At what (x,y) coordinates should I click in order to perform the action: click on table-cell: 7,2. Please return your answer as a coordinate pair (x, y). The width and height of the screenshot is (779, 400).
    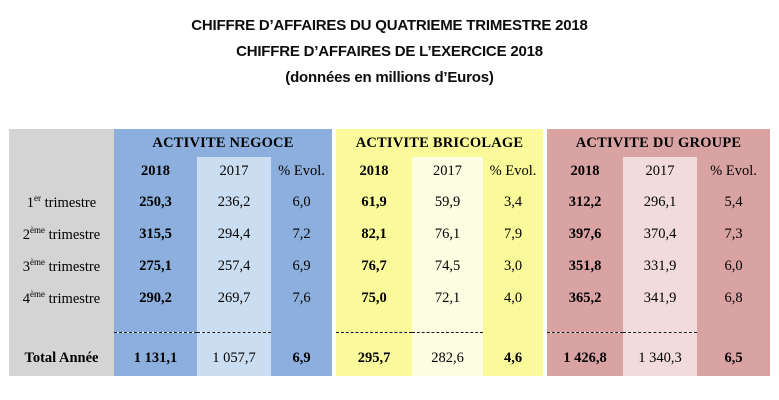
    Looking at the image, I should click on (301, 234).